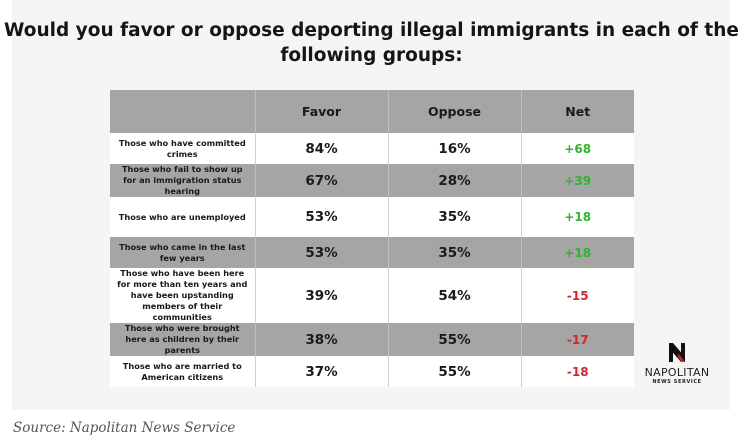  I want to click on group-label: Those who came in the last few years, so click(183, 252).